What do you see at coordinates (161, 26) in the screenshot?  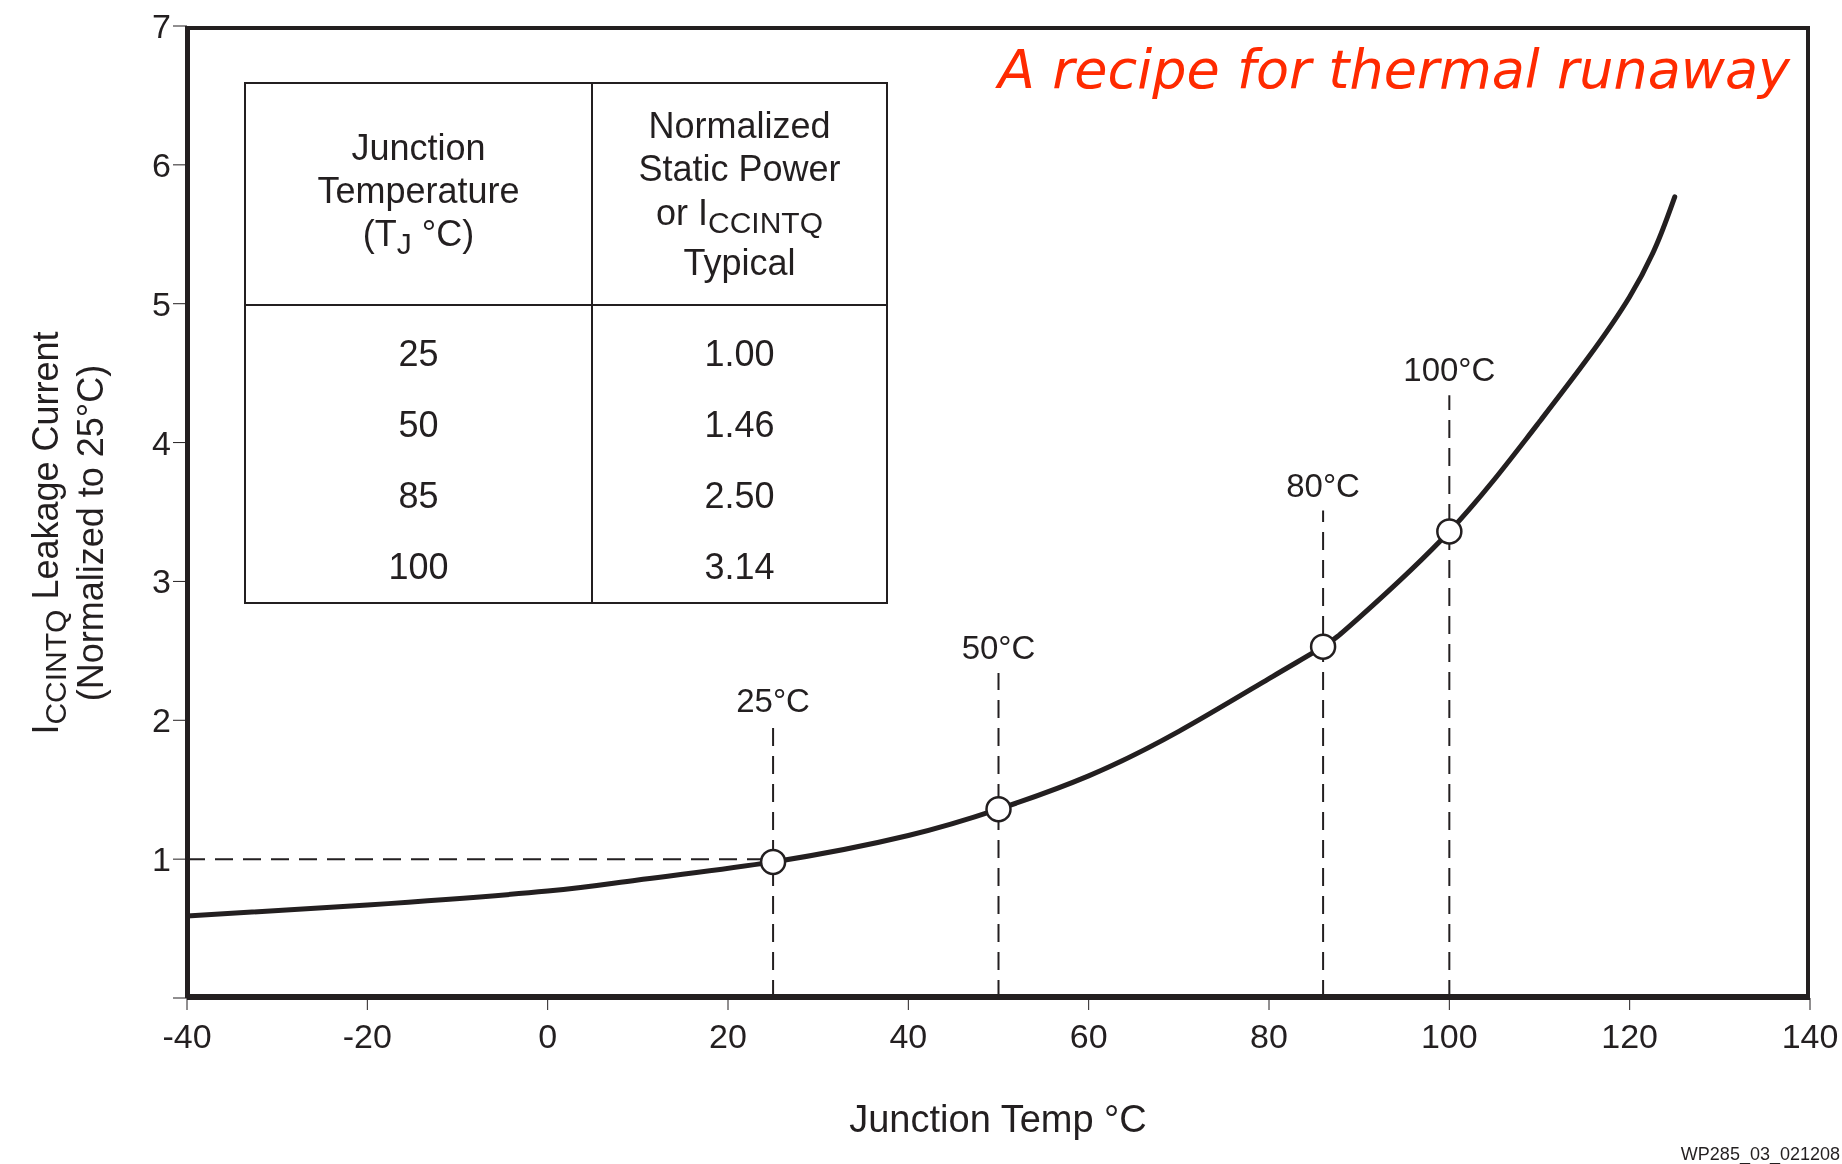 I see `y-tick-label: 7` at bounding box center [161, 26].